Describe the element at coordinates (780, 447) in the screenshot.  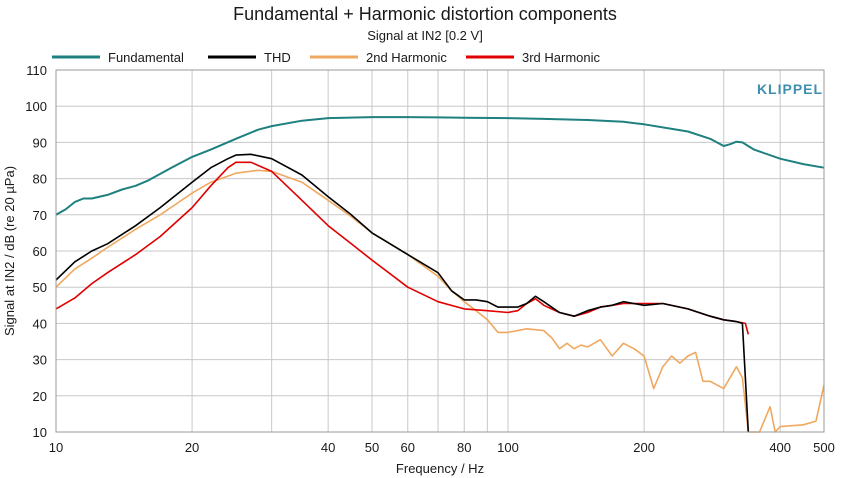
I see `x-tick-label: 400` at that location.